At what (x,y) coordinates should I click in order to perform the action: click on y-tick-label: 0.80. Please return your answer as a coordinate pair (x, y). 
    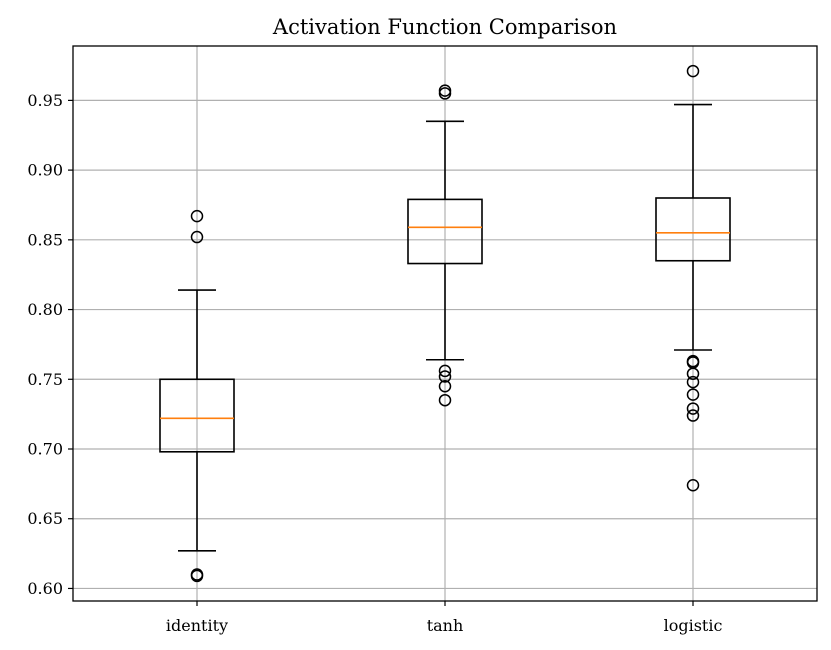
    Looking at the image, I should click on (45, 309).